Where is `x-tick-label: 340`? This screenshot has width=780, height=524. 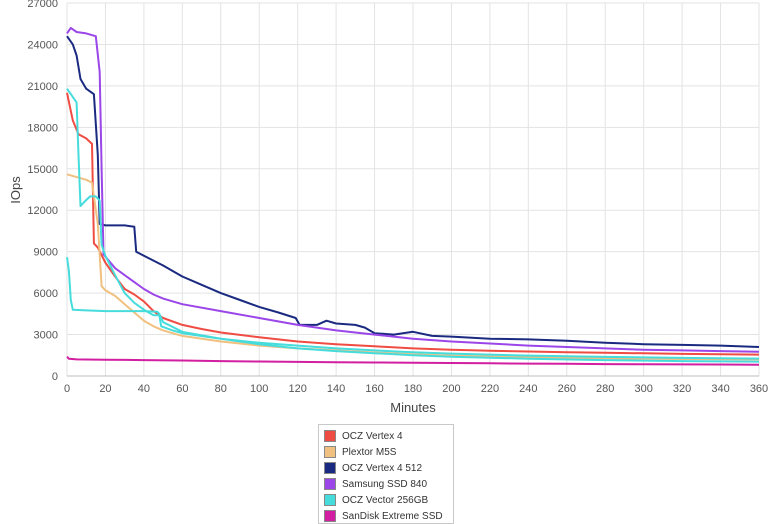 x-tick-label: 340 is located at coordinates (720, 389).